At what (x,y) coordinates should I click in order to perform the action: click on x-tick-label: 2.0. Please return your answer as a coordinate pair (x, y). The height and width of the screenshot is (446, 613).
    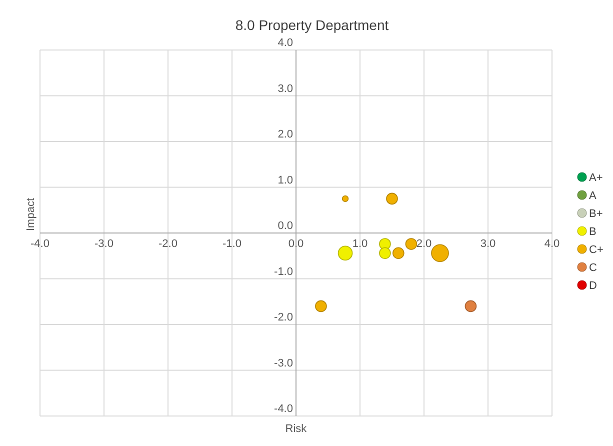
    Looking at the image, I should click on (424, 244).